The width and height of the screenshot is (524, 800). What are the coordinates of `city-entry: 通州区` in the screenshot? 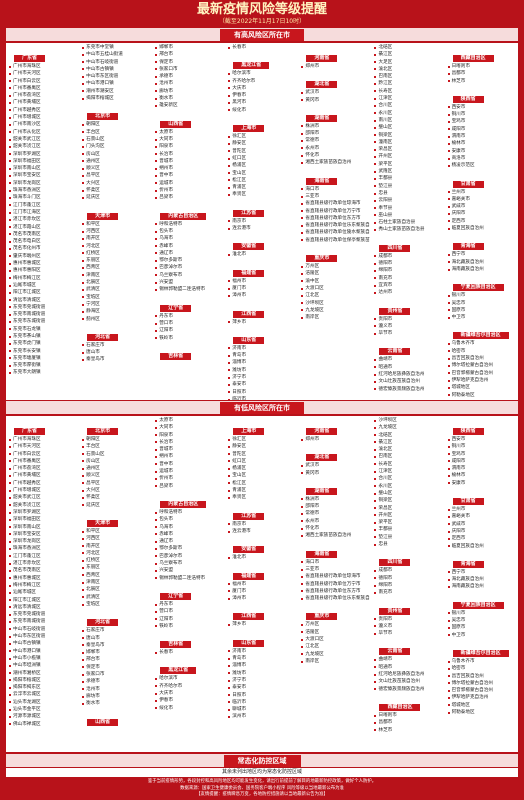 It's located at (116, 468).